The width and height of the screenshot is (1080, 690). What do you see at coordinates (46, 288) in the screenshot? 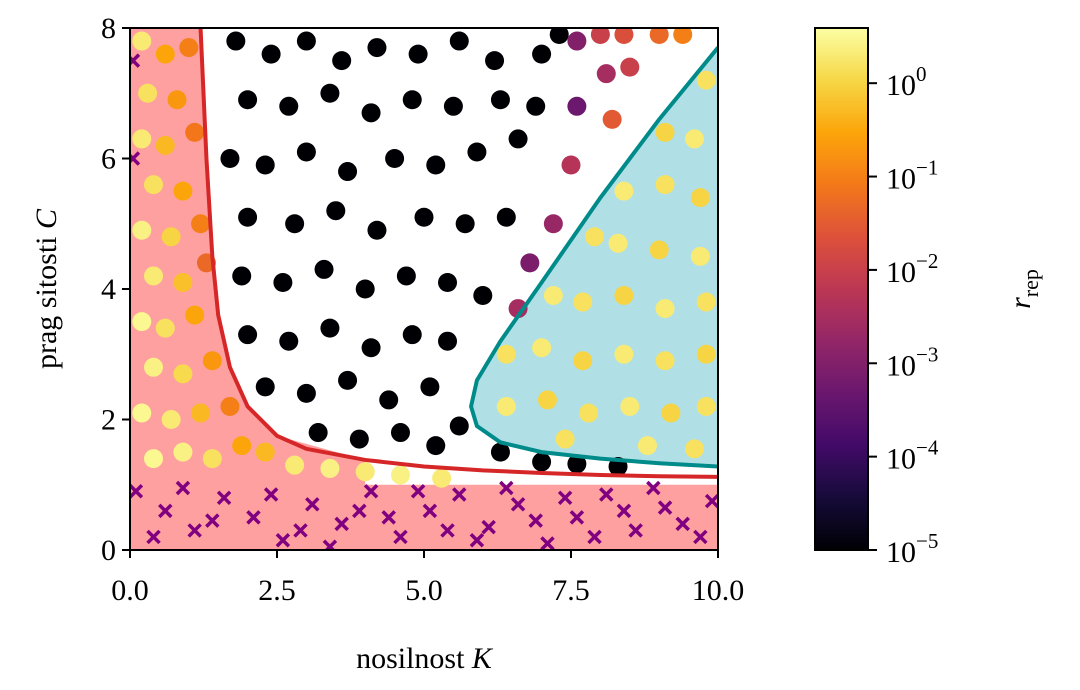
I see `y-axis-label: prag sitosti C` at bounding box center [46, 288].